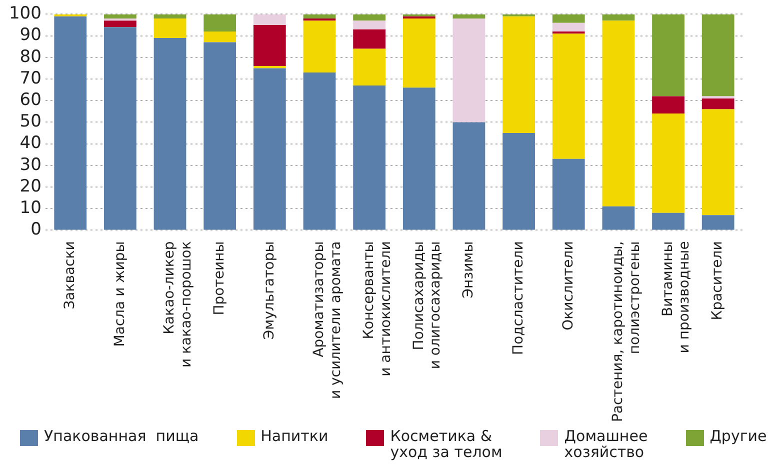 This screenshot has width=773, height=466. I want to click on y-tick-label: 90, so click(31, 35).